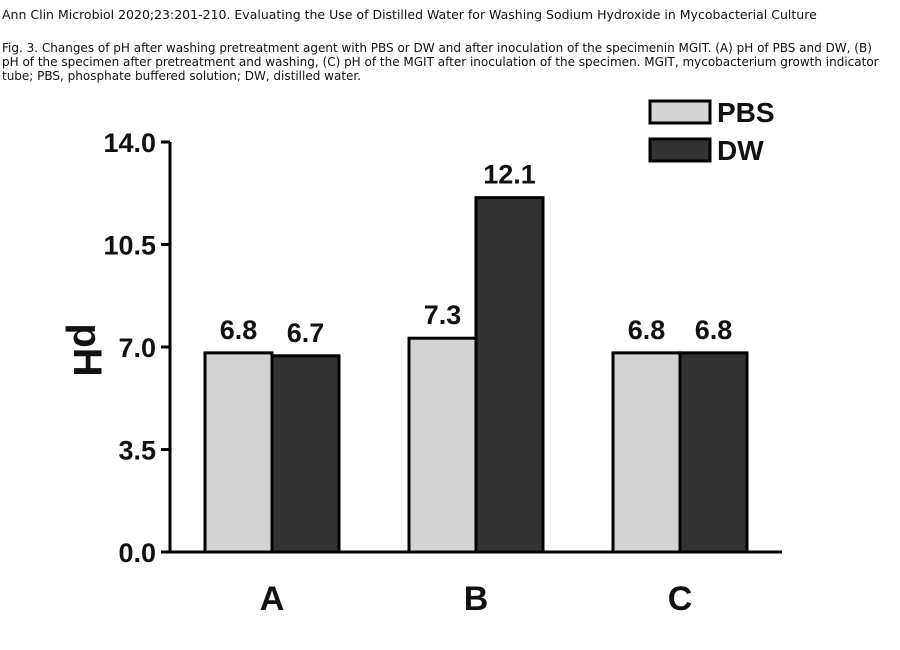 The width and height of the screenshot is (900, 650). I want to click on bar-dw-a, so click(305, 454).